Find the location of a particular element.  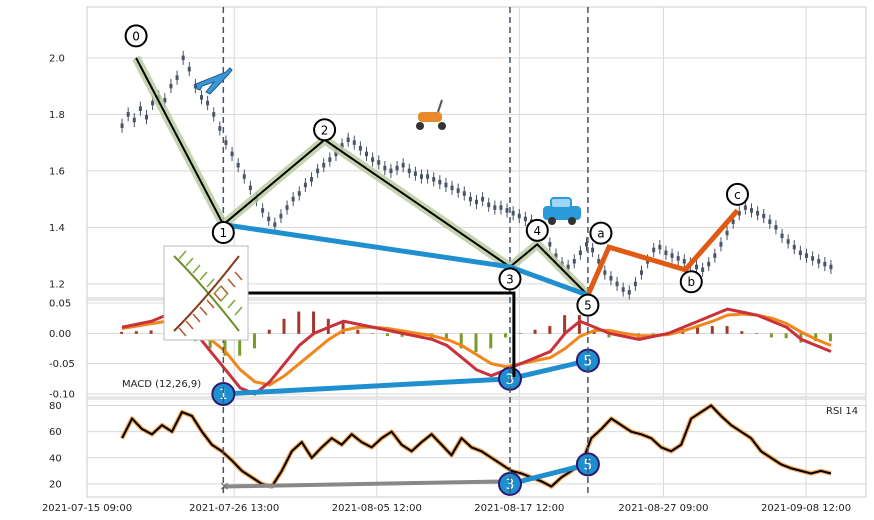

wave-point-label: 5 is located at coordinates (588, 306).